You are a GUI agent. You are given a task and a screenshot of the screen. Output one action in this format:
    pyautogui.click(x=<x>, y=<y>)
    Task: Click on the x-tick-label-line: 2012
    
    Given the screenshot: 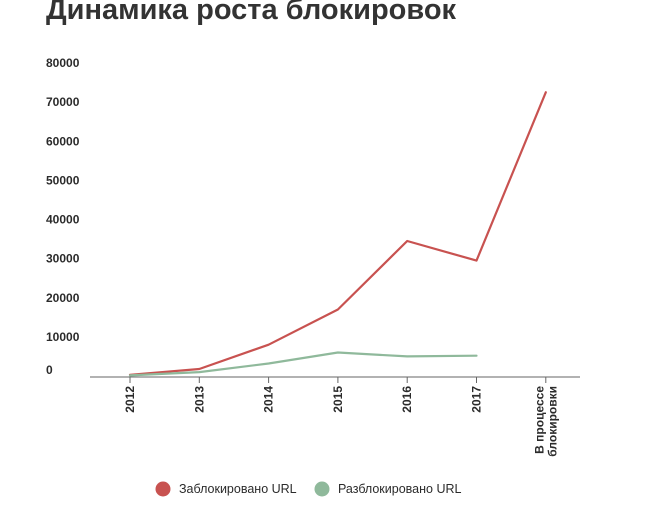 What is the action you would take?
    pyautogui.click(x=130, y=399)
    